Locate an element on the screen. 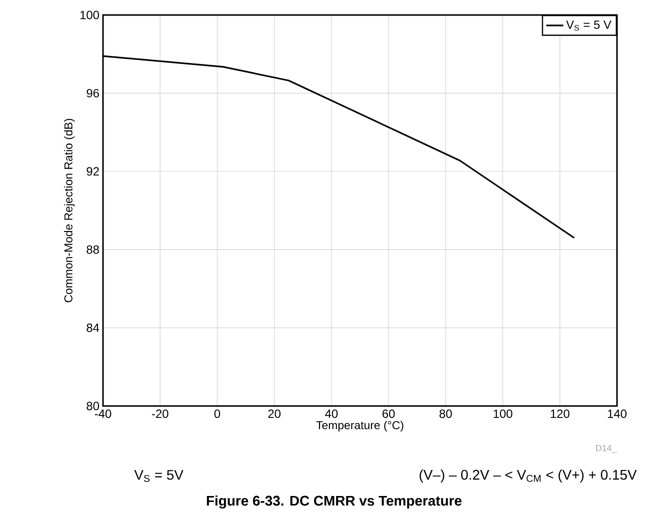 The height and width of the screenshot is (522, 662). y-tick-label: 80 is located at coordinates (93, 406).